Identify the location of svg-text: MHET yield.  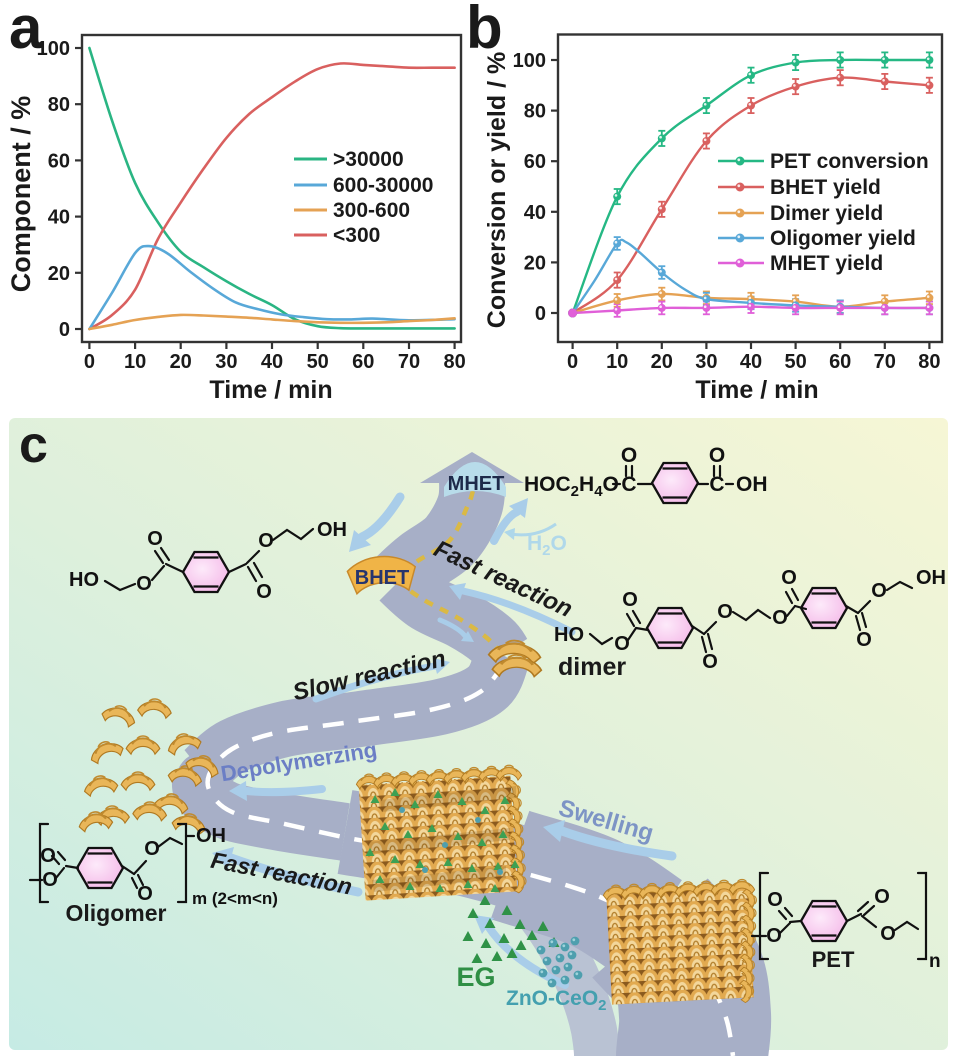
(826, 263).